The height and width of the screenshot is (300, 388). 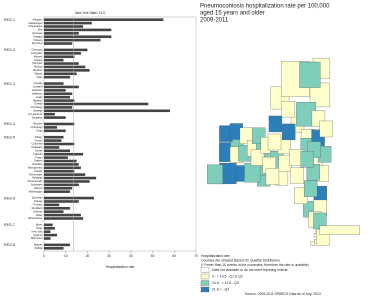 I want to click on legend-label: 21.8 + - Q4, so click(x=220, y=289).